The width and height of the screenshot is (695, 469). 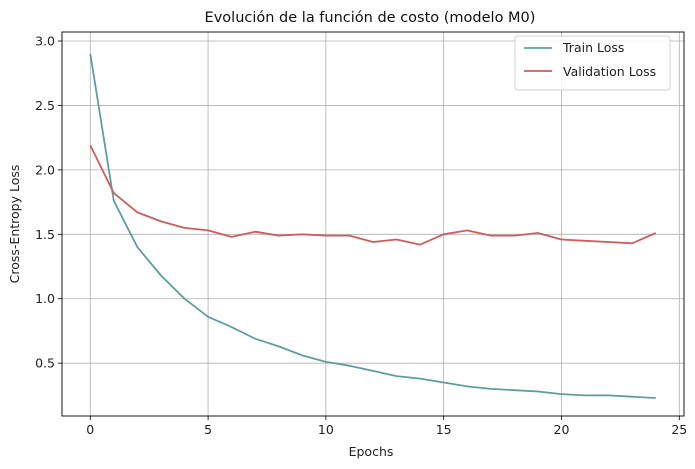 What do you see at coordinates (679, 429) in the screenshot?
I see `x-tick-label: 25` at bounding box center [679, 429].